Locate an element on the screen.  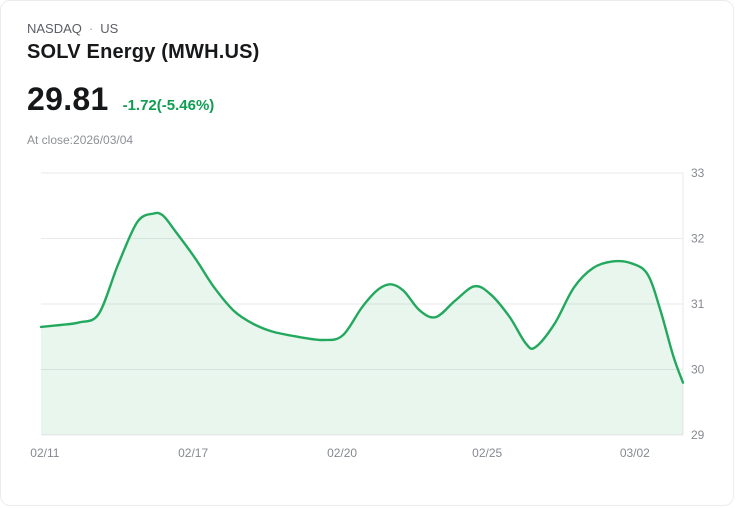
y-tick-label: 33 is located at coordinates (698, 173).